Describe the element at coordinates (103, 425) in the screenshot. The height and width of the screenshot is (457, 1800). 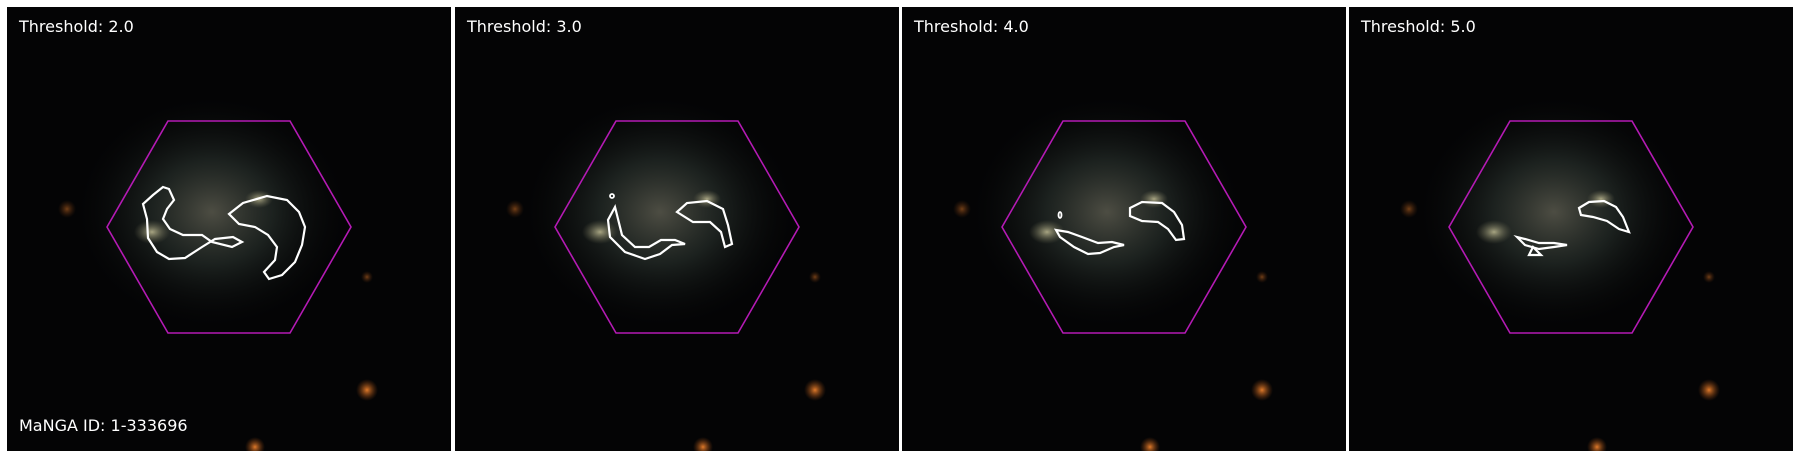
I see `manga-id-label: MaNGA ID: 1-333696` at that location.